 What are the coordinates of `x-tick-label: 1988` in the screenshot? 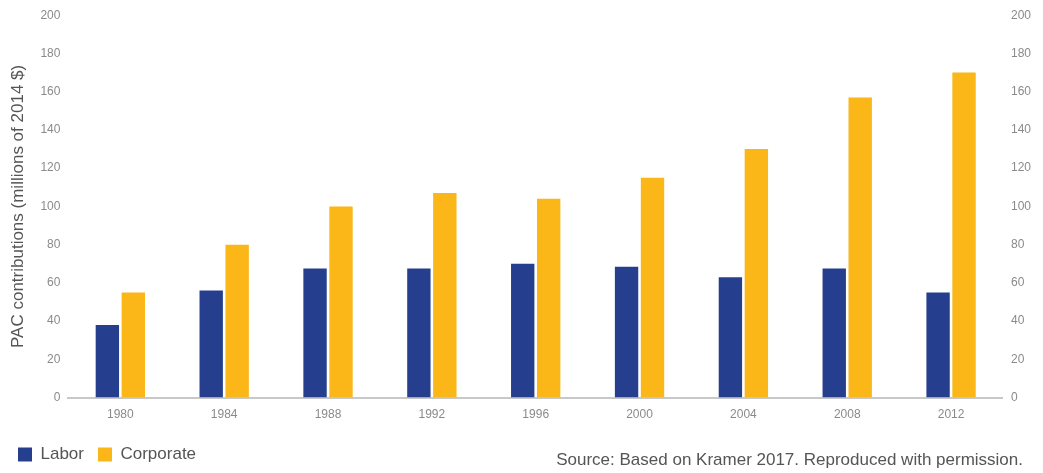 It's located at (328, 414).